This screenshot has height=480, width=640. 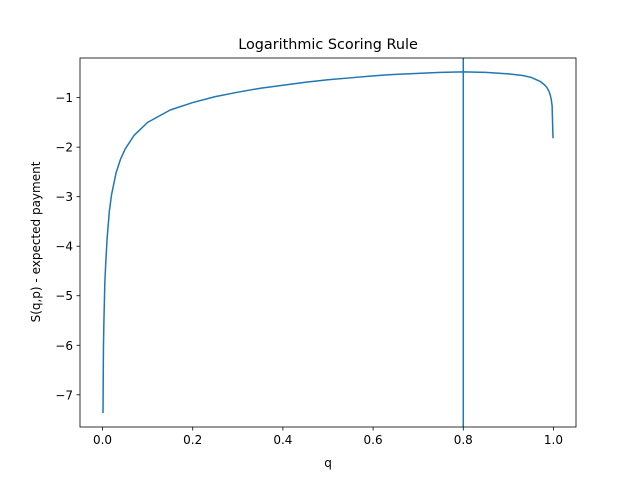 What do you see at coordinates (64, 395) in the screenshot?
I see `y-tick-label: −7` at bounding box center [64, 395].